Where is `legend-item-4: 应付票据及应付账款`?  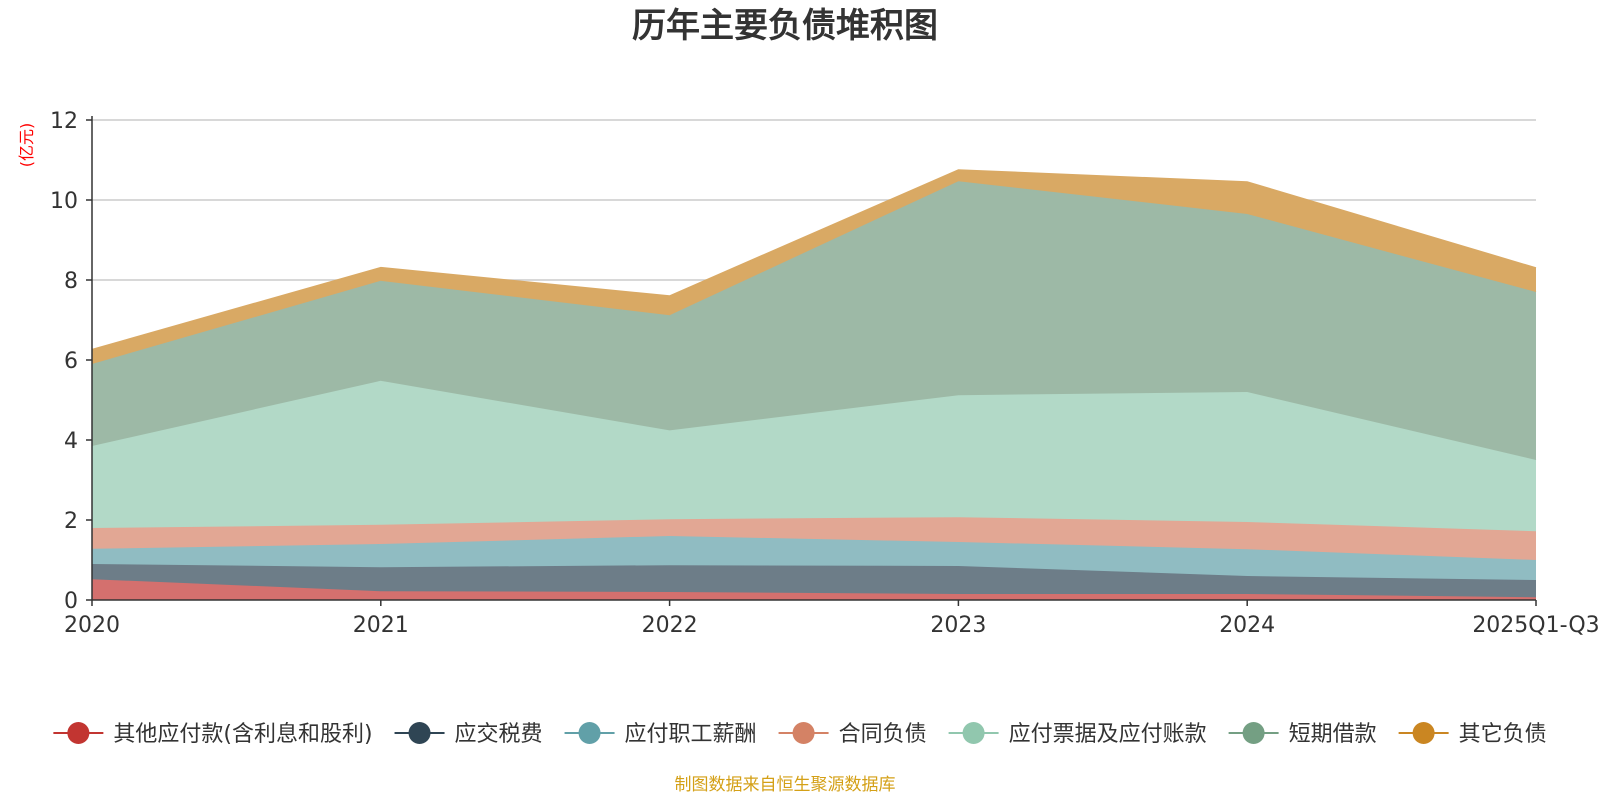
legend-item-4: 应付票据及应付账款 is located at coordinates (1077, 734).